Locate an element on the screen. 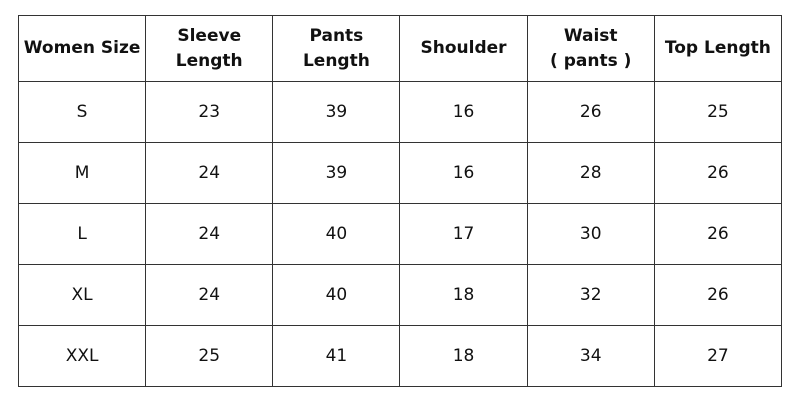 Image resolution: width=800 pixels, height=400 pixels. table-row: M 24 39 16 28 26 is located at coordinates (400, 173).